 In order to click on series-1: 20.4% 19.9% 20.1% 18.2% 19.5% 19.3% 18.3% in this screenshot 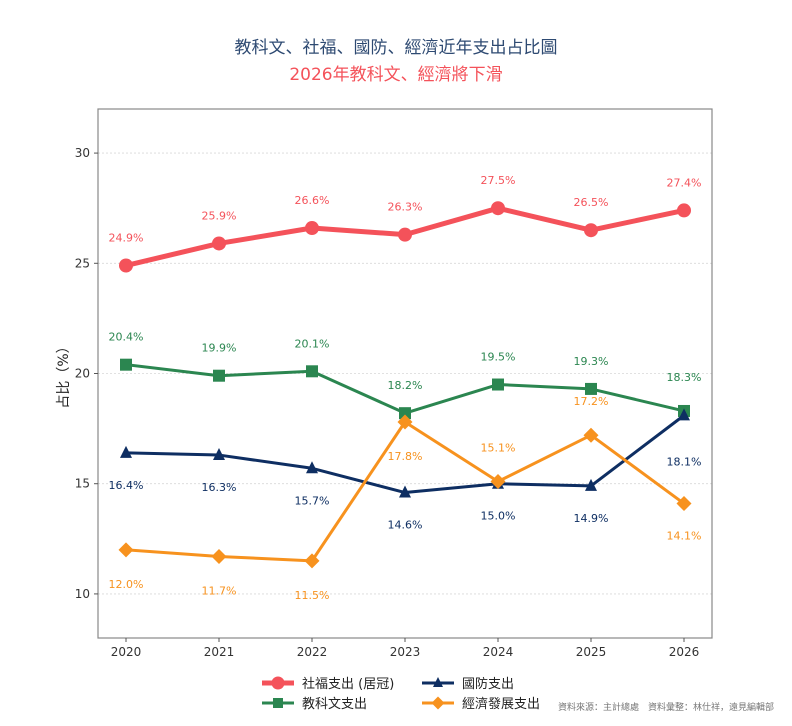, I will do `click(405, 375)`.